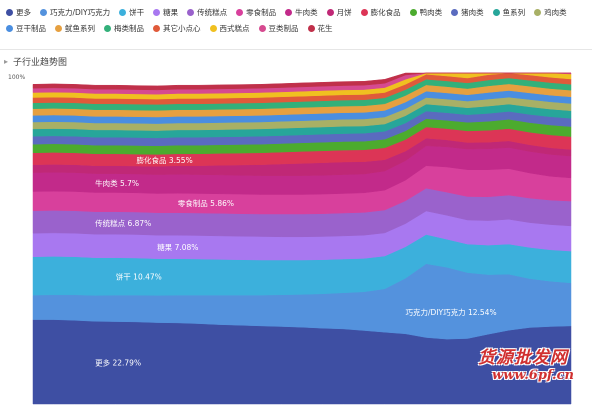 This screenshot has width=592, height=405. I want to click on legend-label: 花生, so click(325, 28).